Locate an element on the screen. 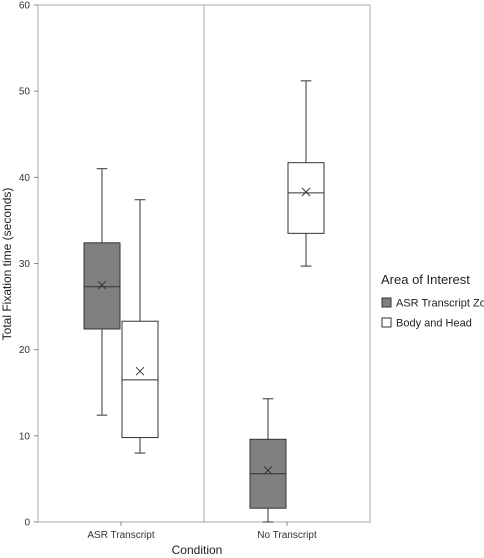 Image resolution: width=484 pixels, height=558 pixels. y-tick-label: 10 is located at coordinates (25, 436).